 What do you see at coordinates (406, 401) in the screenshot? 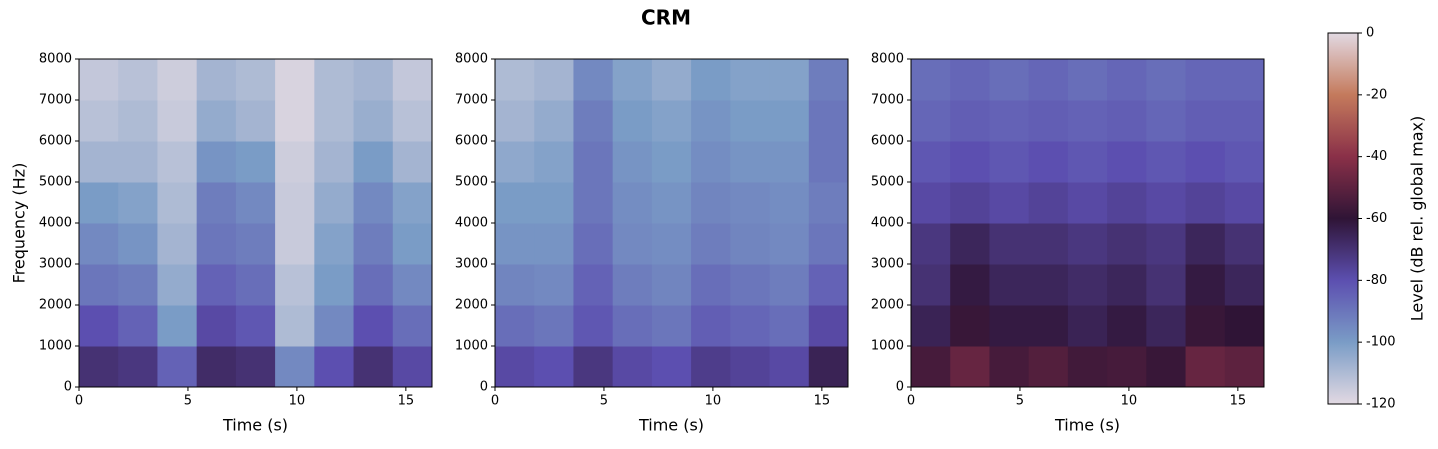
I see `x-tick-label: 15` at bounding box center [406, 401].